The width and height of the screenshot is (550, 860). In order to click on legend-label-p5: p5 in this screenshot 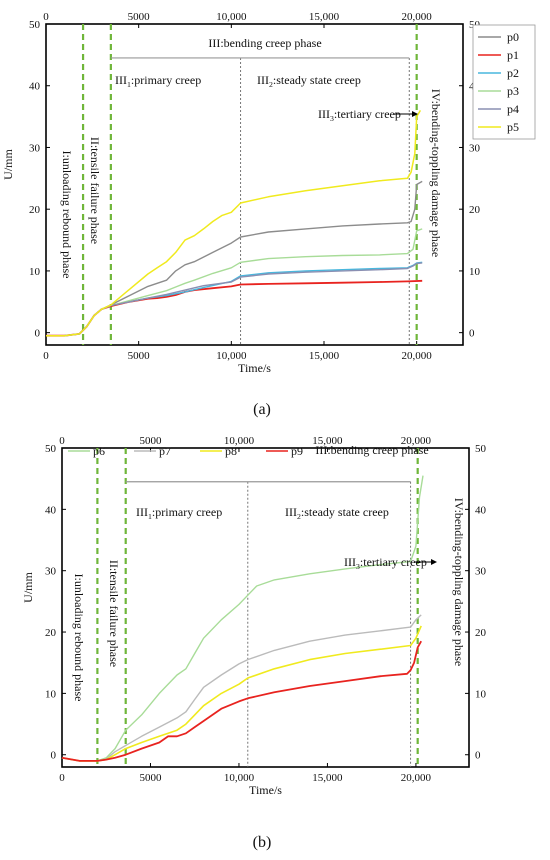, I will do `click(513, 127)`.